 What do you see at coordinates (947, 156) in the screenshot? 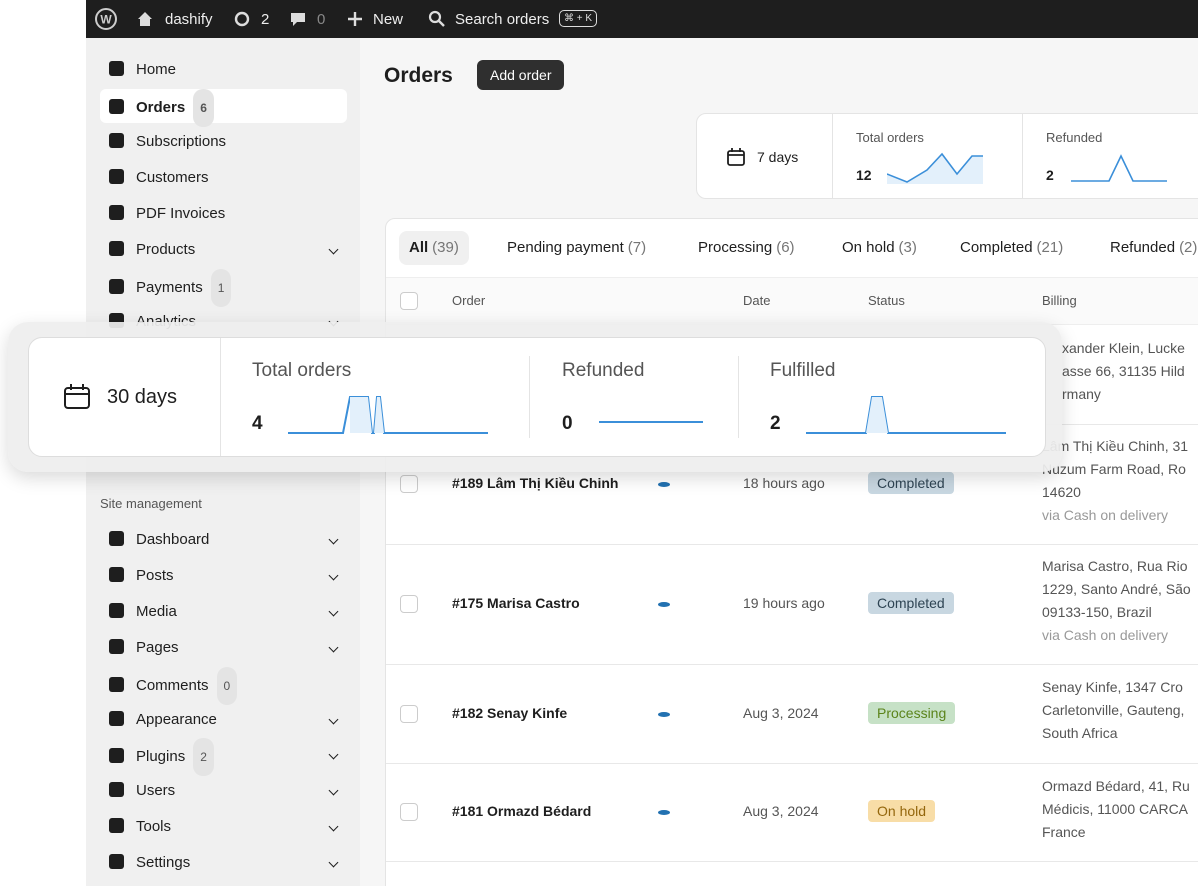
I see `stats-card: 7 days Total orders 12 Refunded 2` at bounding box center [947, 156].